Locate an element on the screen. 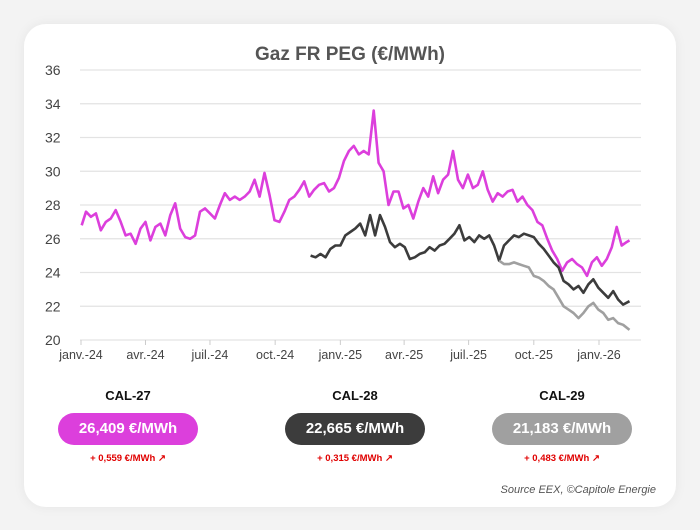  x-tick-label: janv.-24 is located at coordinates (80, 355).